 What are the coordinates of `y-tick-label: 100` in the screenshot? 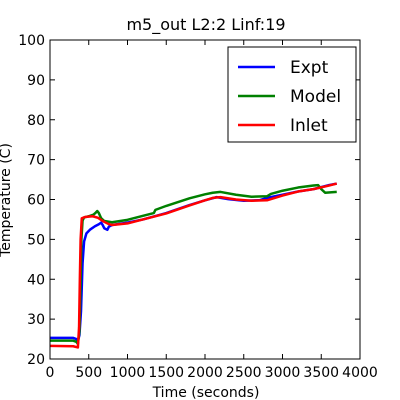 It's located at (31, 41).